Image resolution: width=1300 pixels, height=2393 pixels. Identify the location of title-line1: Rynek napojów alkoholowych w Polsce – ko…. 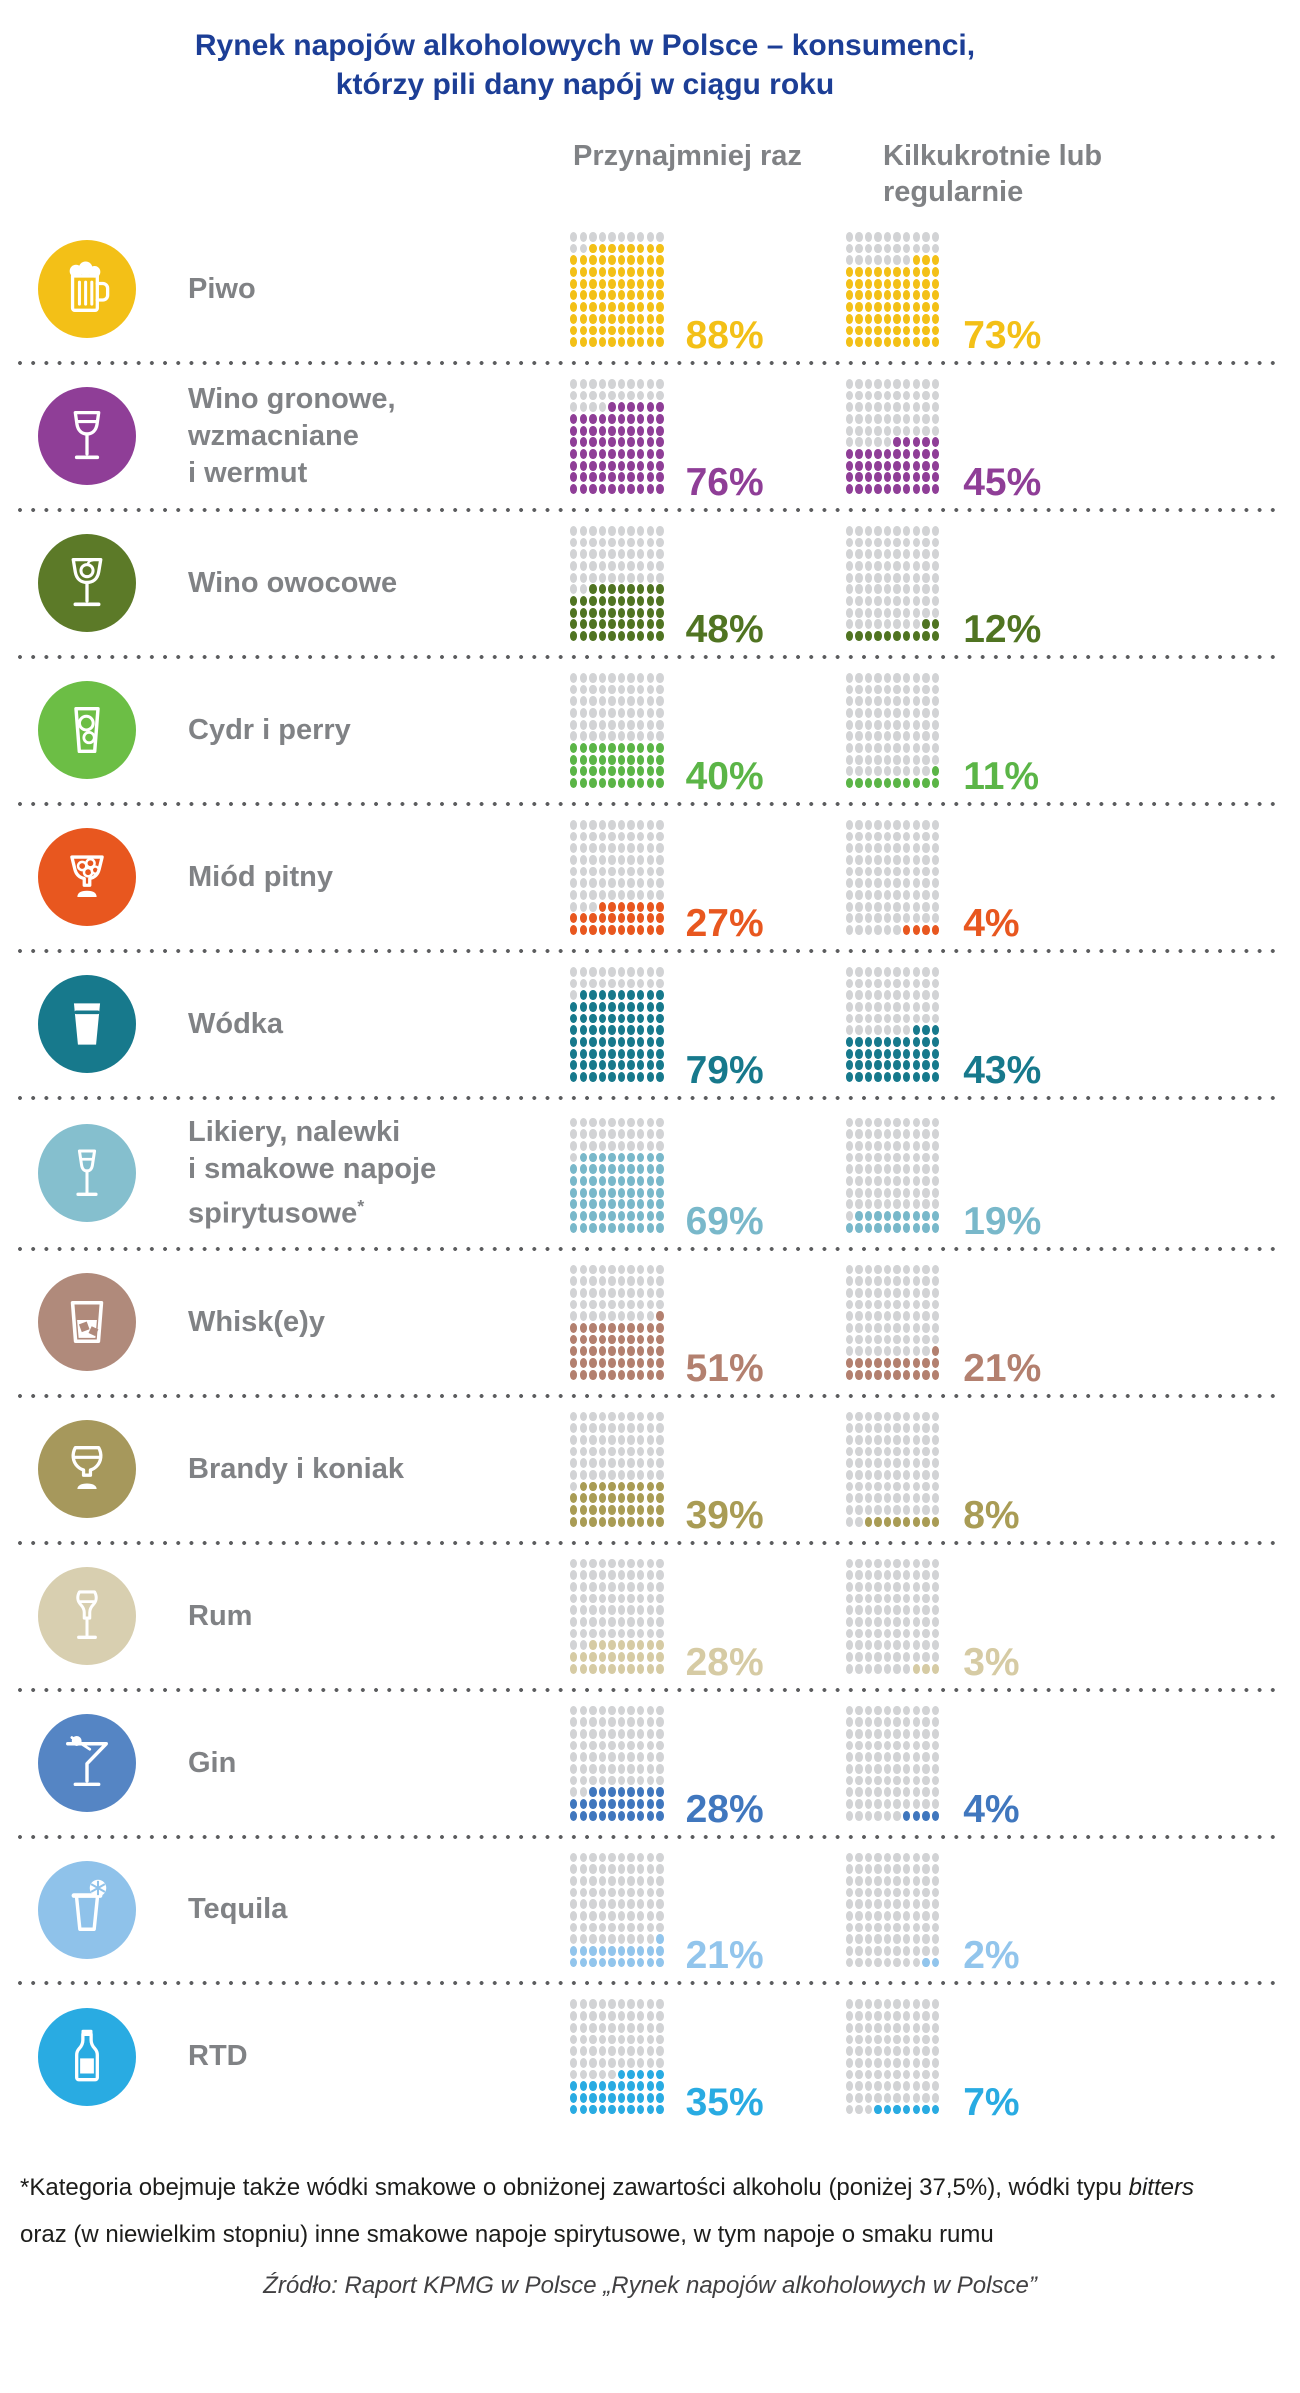
(585, 45).